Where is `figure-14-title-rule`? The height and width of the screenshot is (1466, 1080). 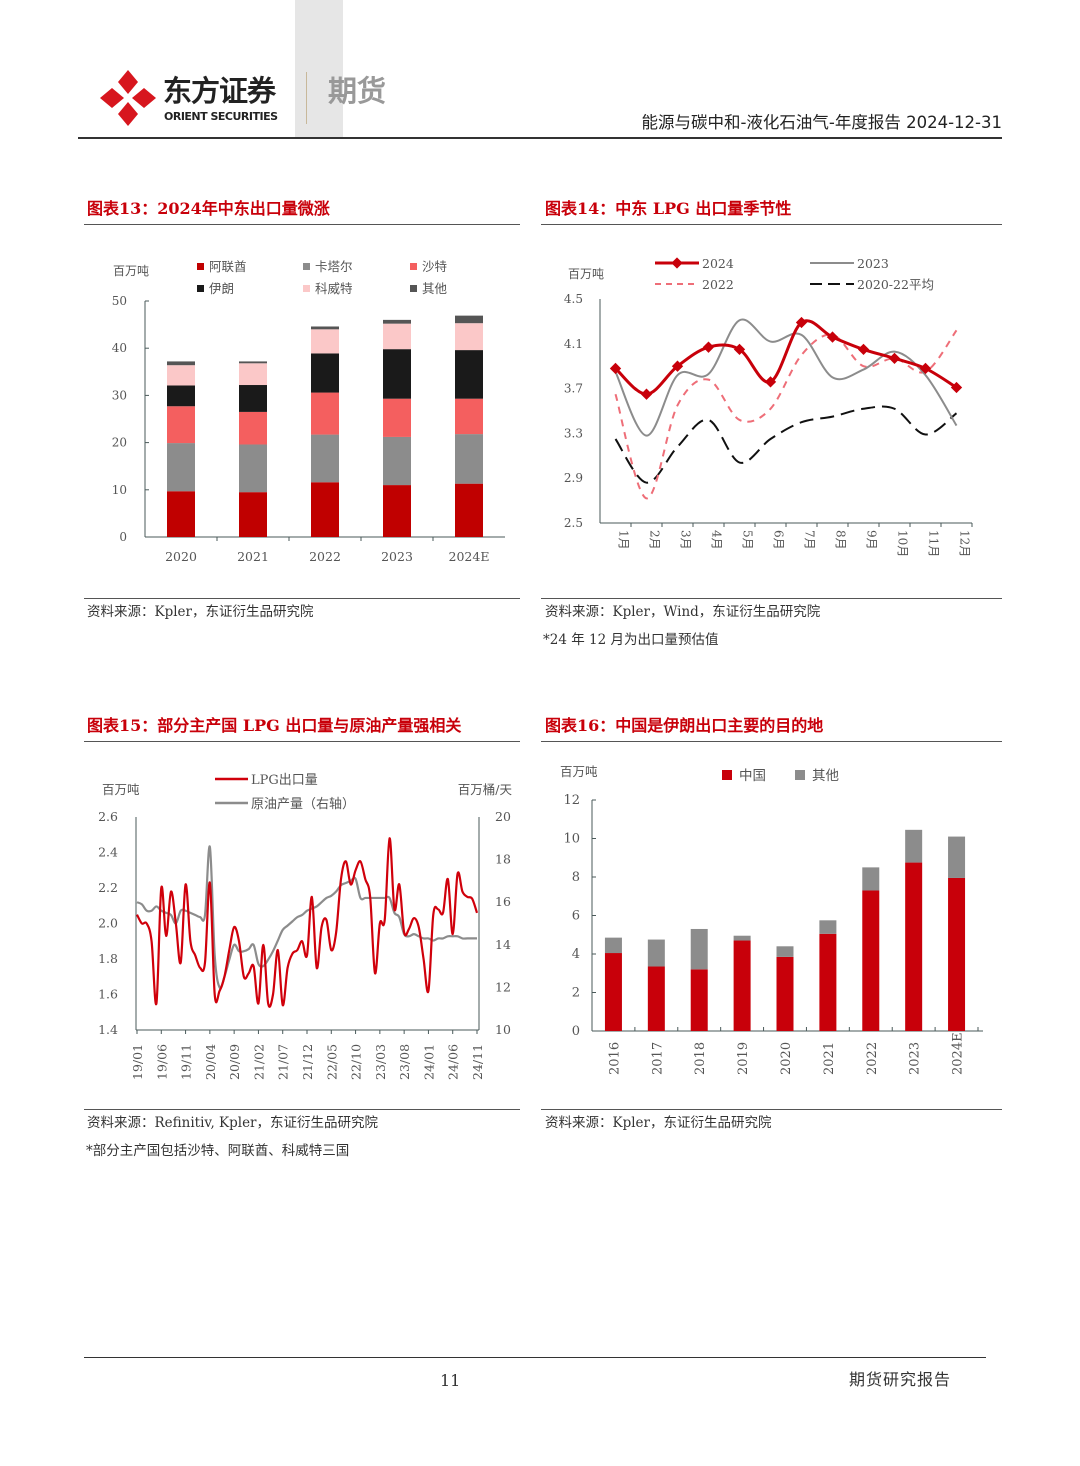
figure-14-title-rule is located at coordinates (771, 224).